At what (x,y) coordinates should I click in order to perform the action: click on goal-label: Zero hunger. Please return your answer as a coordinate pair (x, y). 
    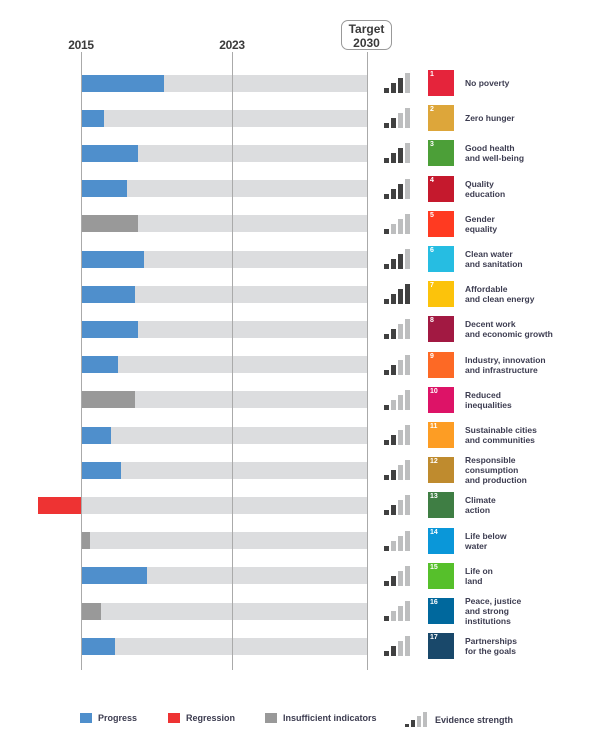
    Looking at the image, I should click on (490, 118).